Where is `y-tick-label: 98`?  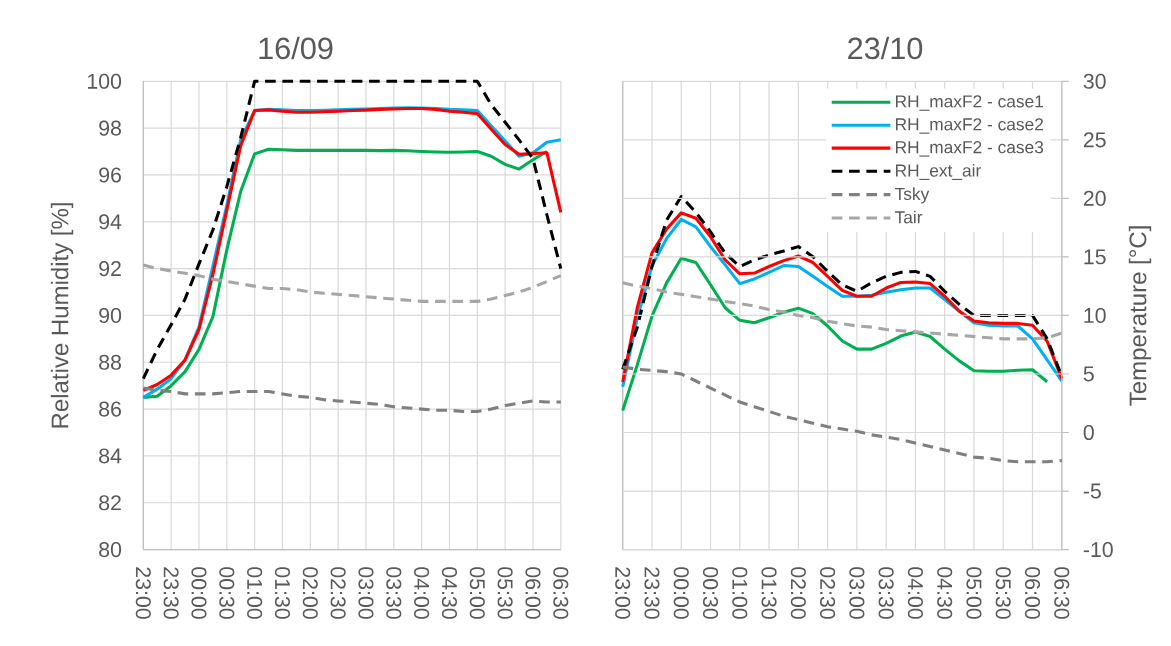 y-tick-label: 98 is located at coordinates (110, 128).